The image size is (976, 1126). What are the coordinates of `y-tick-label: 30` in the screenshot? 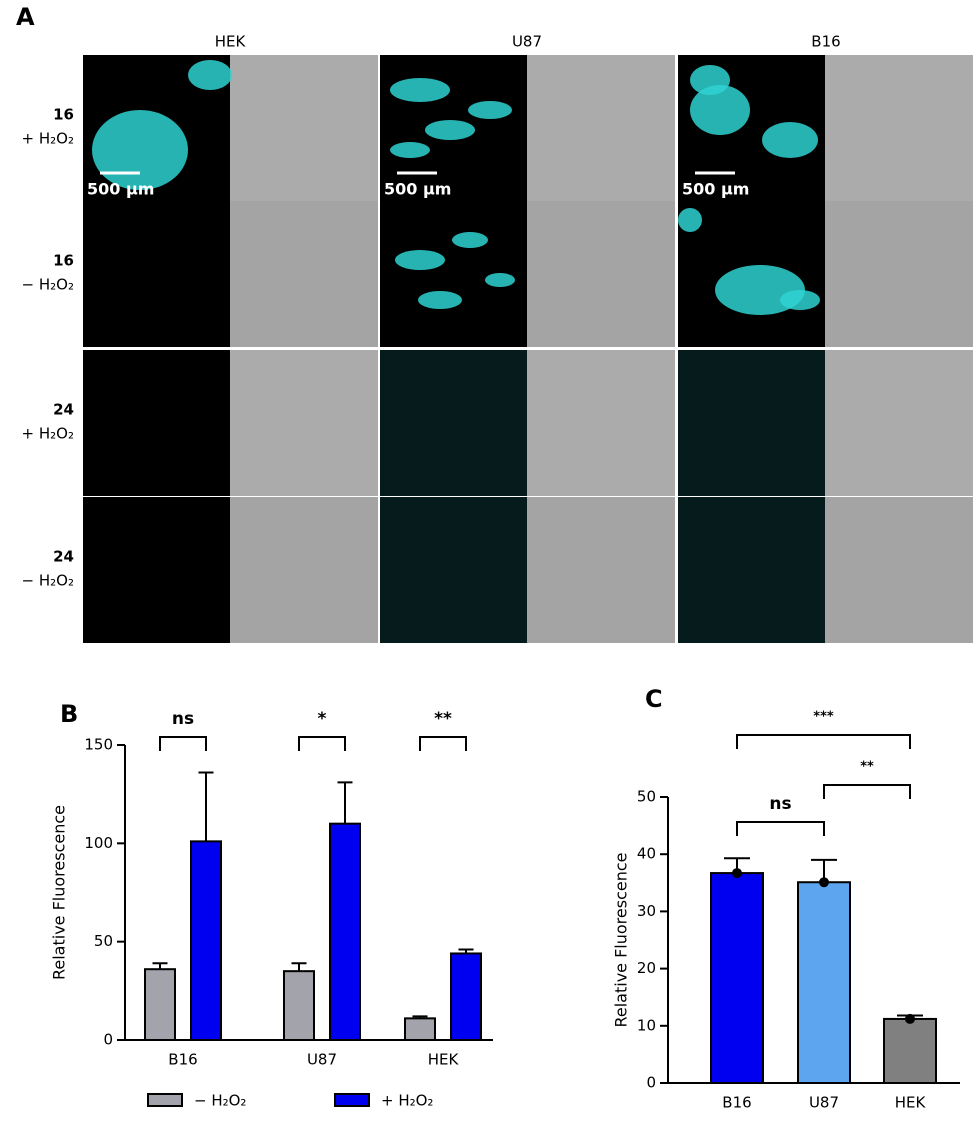 It's located at (646, 911).